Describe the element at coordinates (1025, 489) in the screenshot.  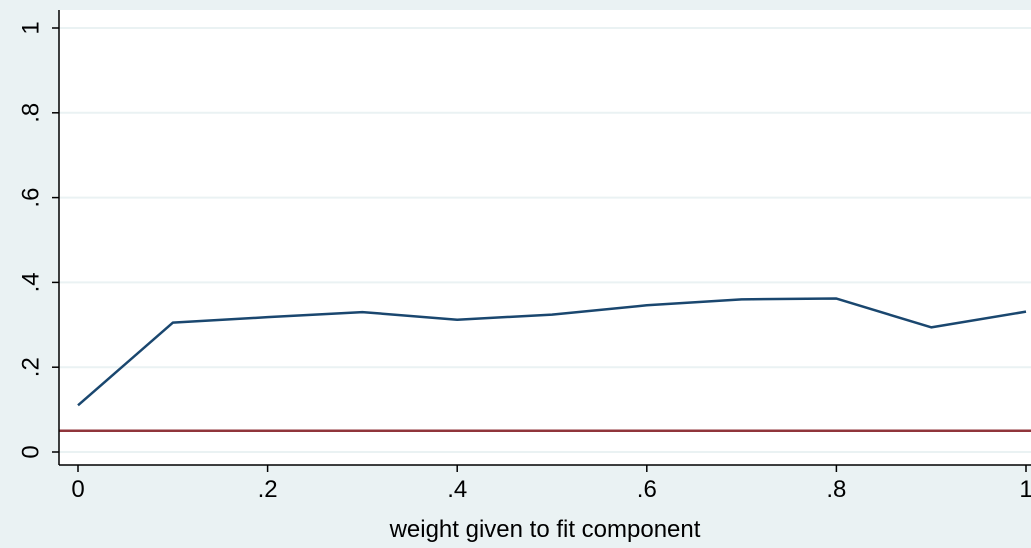
I see `x-tick-label: 1` at that location.